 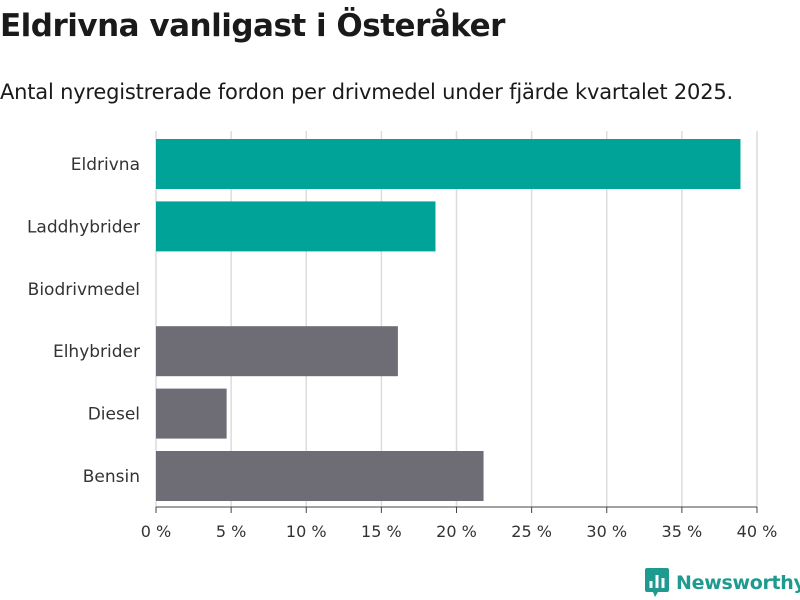 What do you see at coordinates (111, 477) in the screenshot?
I see `category-label: Bensin` at bounding box center [111, 477].